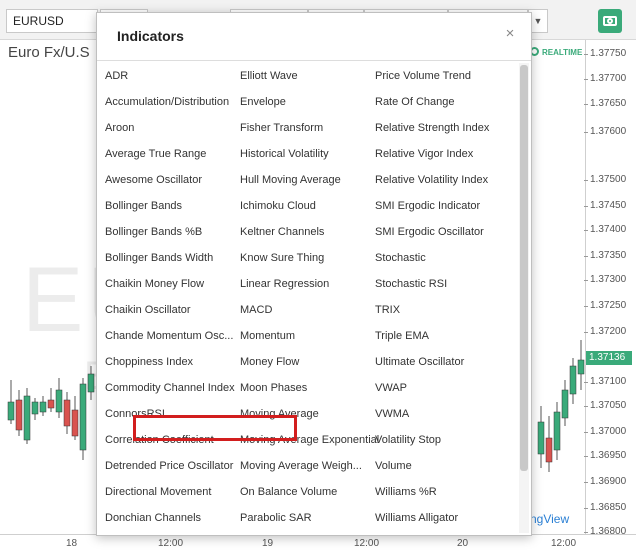 Image resolution: width=636 pixels, height=556 pixels. I want to click on price-tick-label: 1.37050, so click(605, 405).